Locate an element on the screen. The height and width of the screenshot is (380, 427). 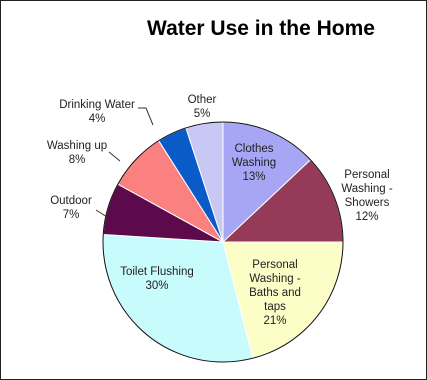
slice-label-personal-washing-baths-and-taps: Personal Washing -Baths and taps 21% is located at coordinates (275, 293).